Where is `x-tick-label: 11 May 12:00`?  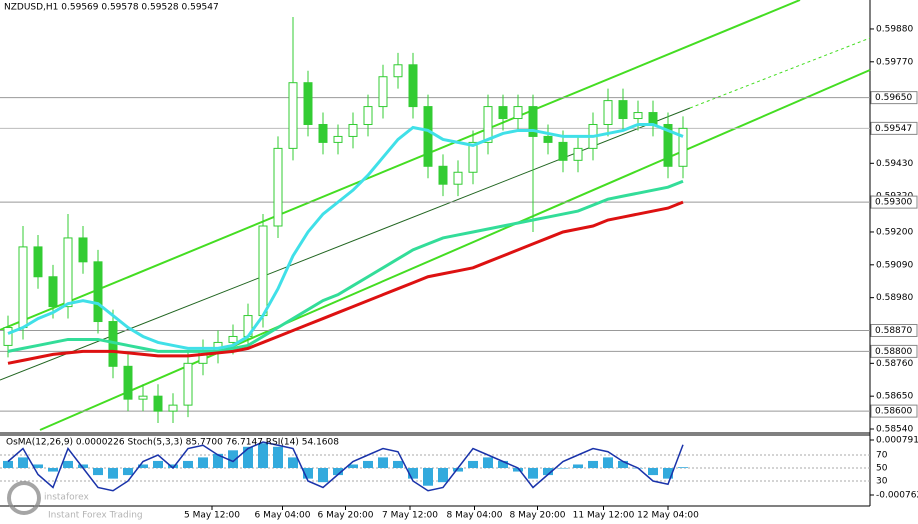
x-tick-label: 11 May 12:00 is located at coordinates (604, 516).